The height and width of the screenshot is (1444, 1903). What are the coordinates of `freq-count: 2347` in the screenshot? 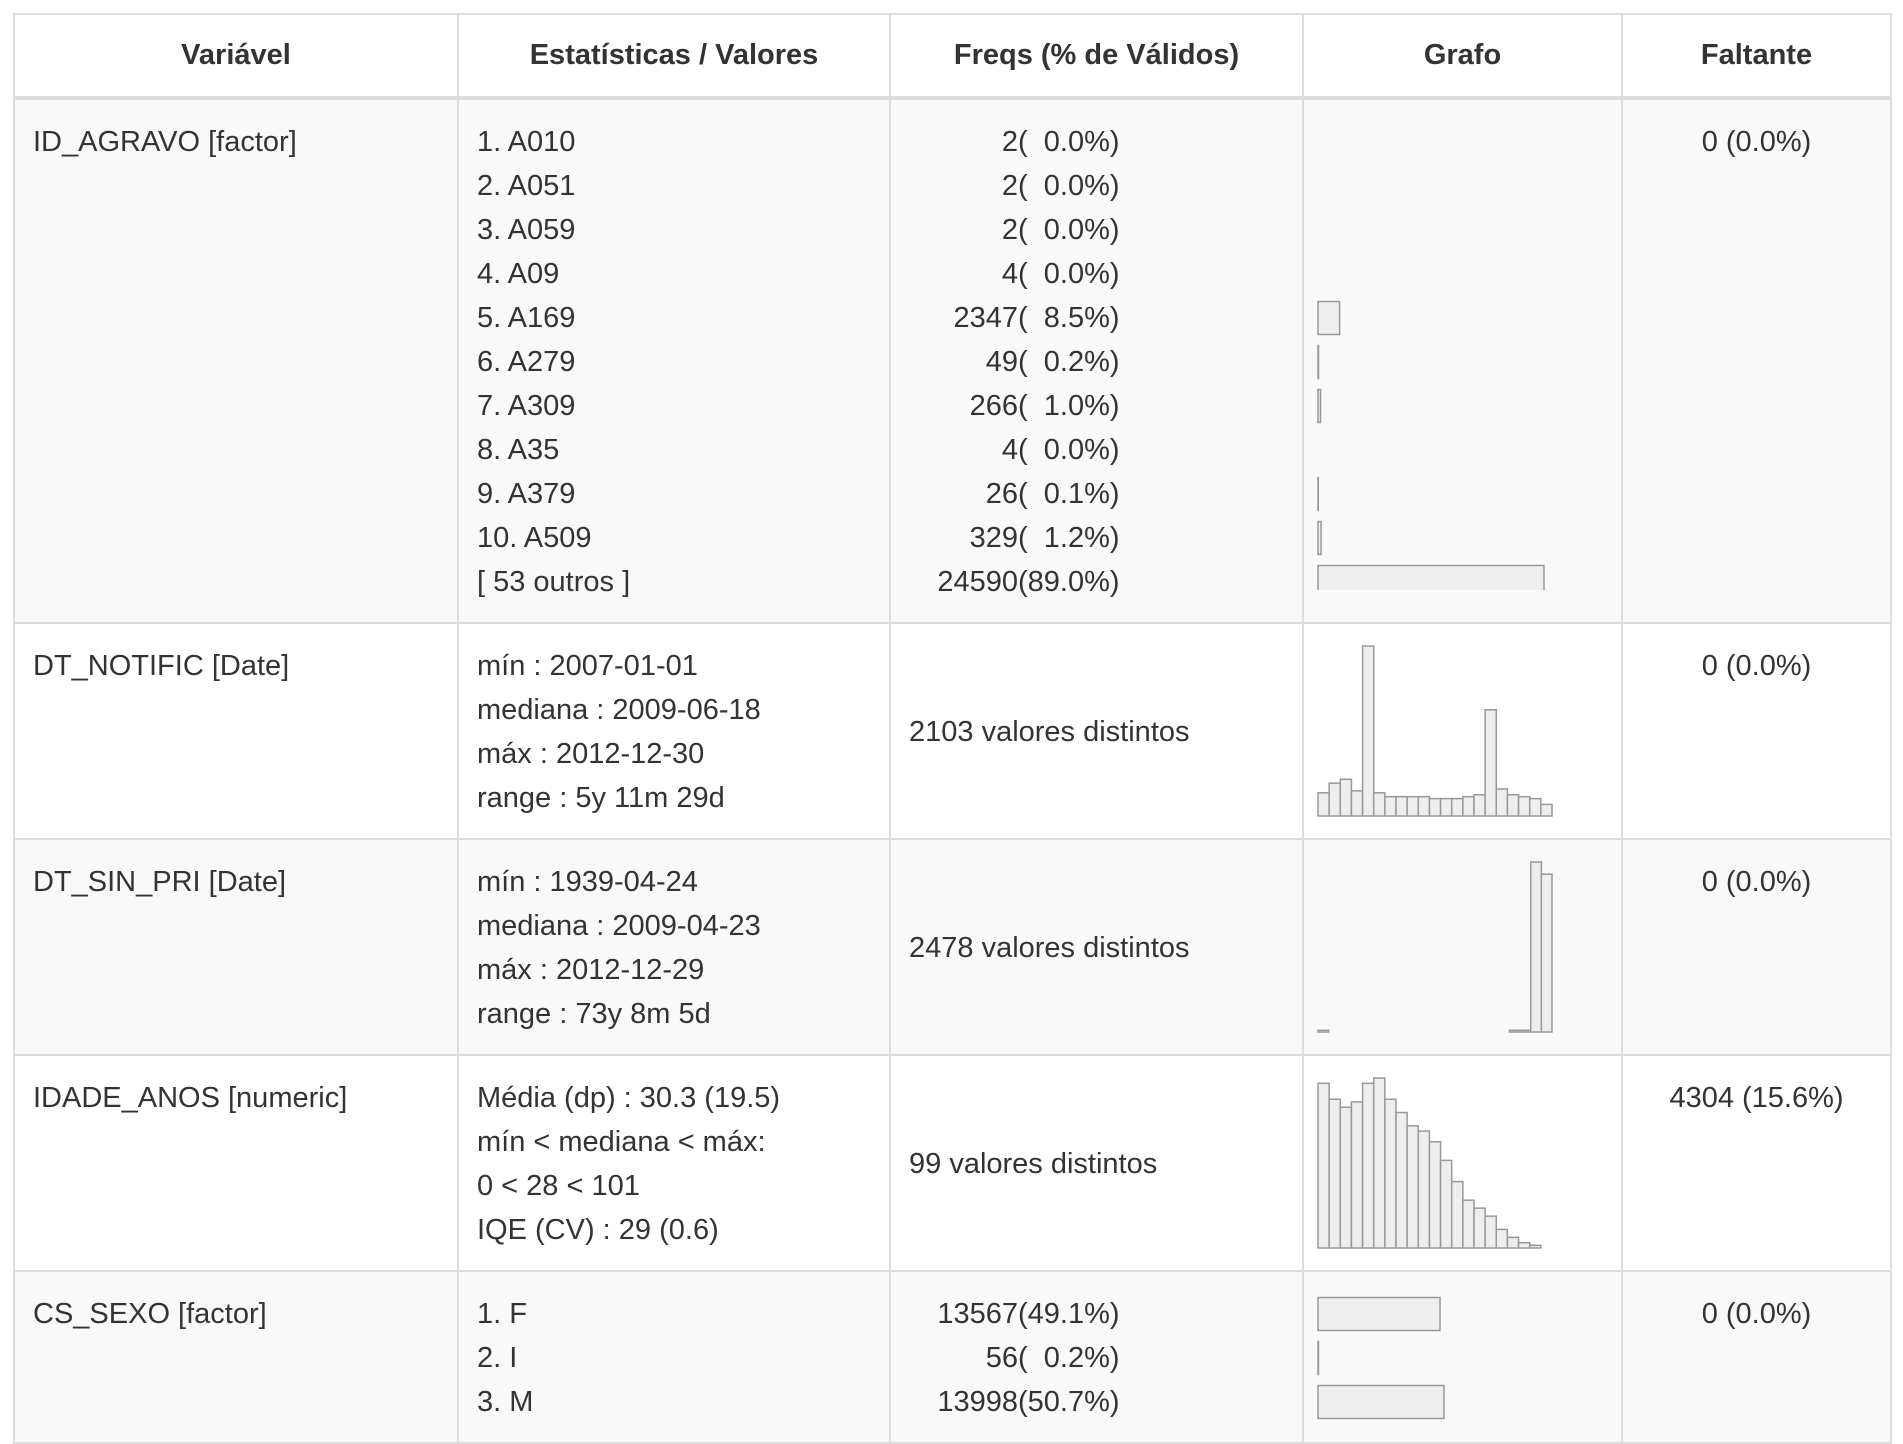 It's located at (963, 318).